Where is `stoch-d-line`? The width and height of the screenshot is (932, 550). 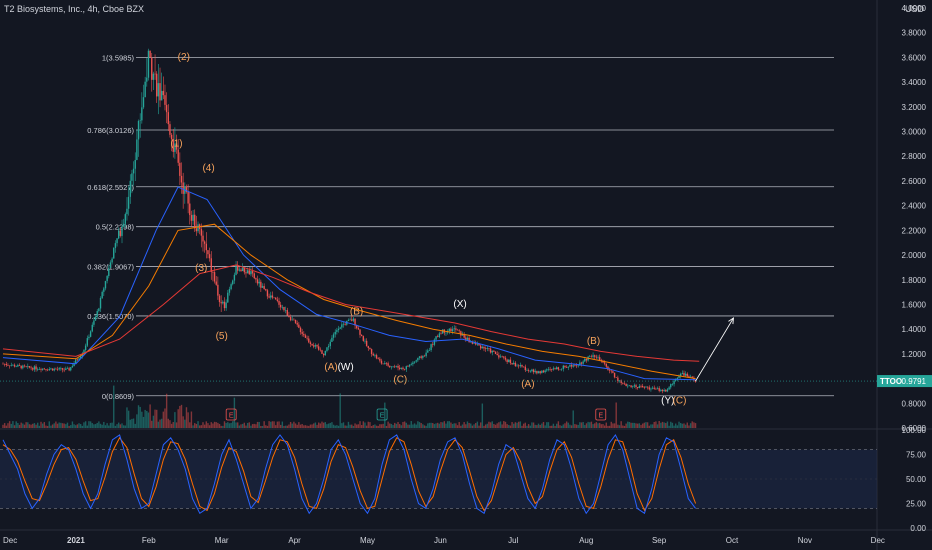
stoch-d-line is located at coordinates (349, 474).